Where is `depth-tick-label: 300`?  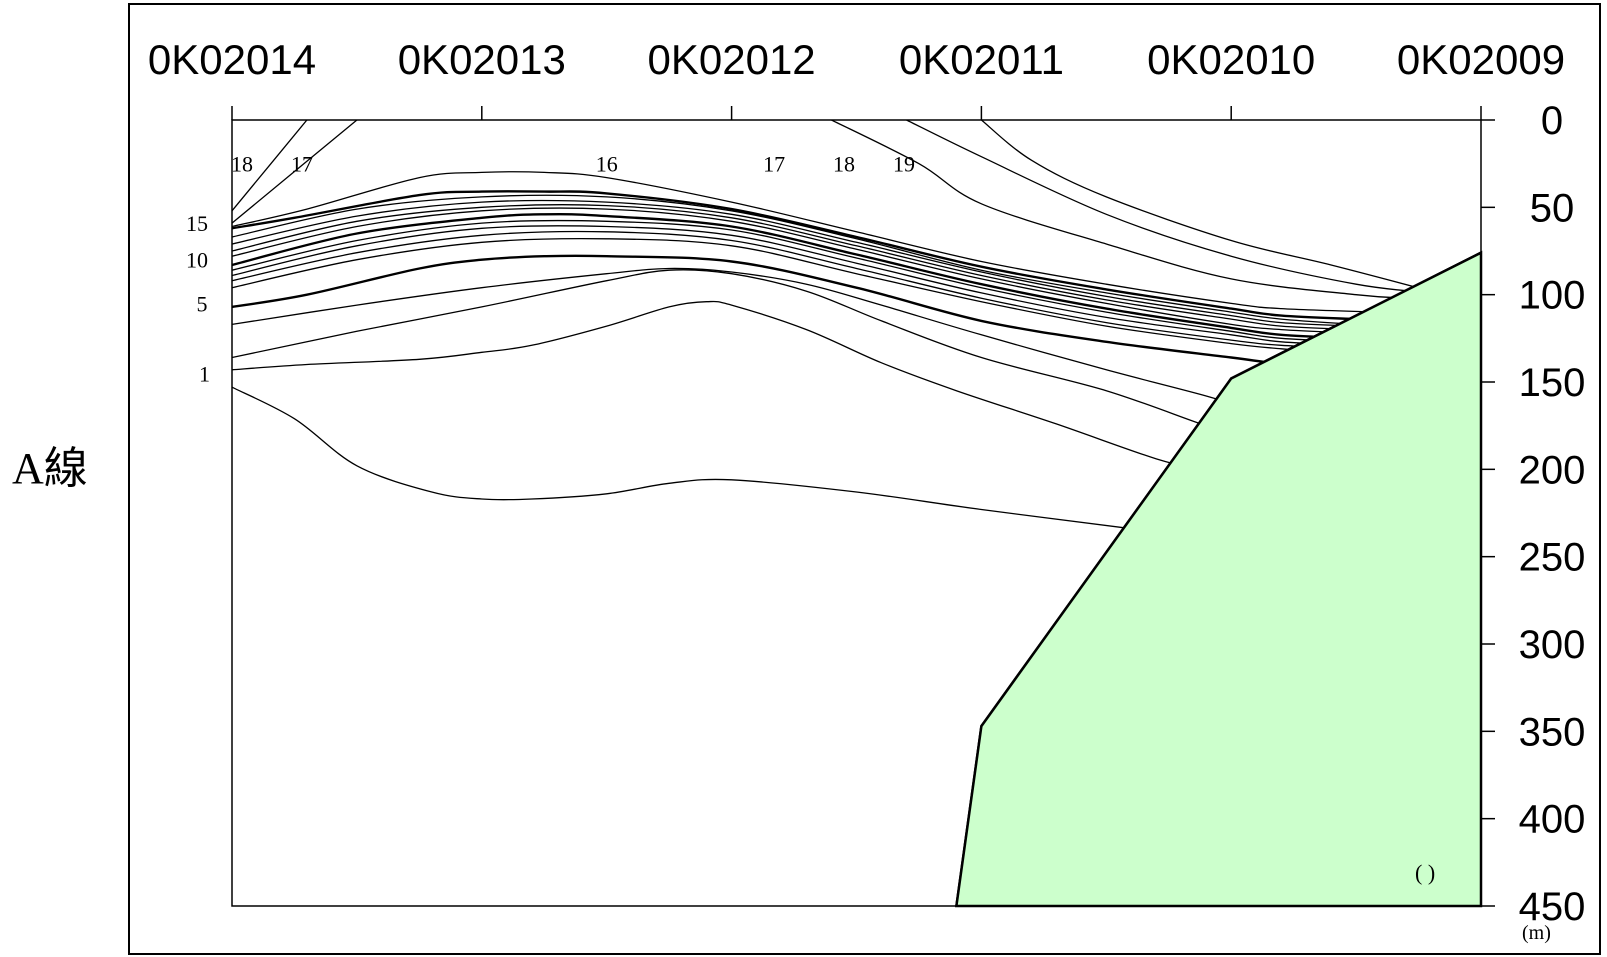
depth-tick-label: 300 is located at coordinates (1552, 645).